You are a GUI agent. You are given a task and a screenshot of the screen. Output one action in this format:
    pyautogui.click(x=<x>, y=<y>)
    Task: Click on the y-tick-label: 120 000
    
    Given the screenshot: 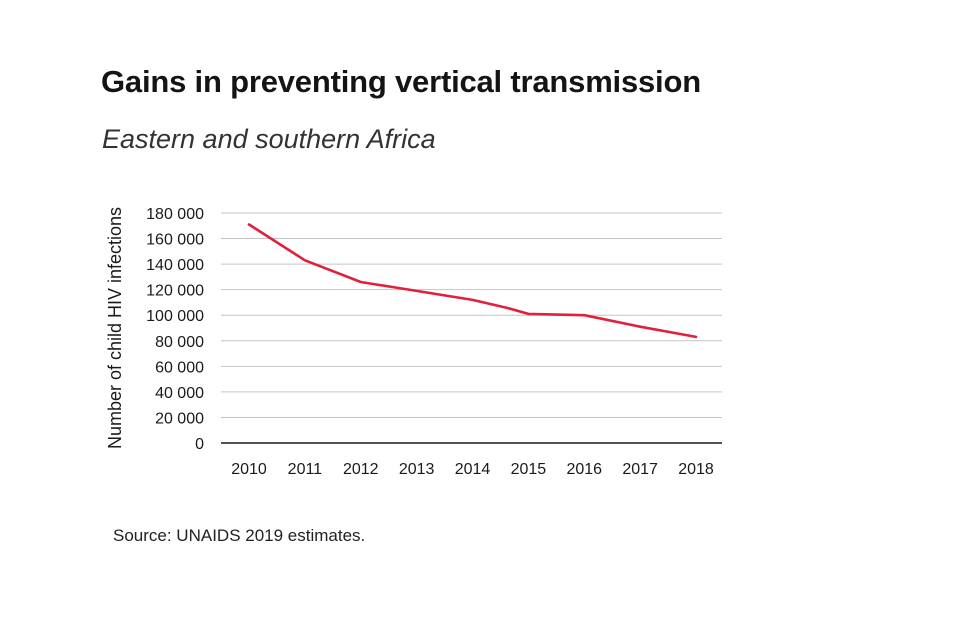 What is the action you would take?
    pyautogui.click(x=175, y=291)
    